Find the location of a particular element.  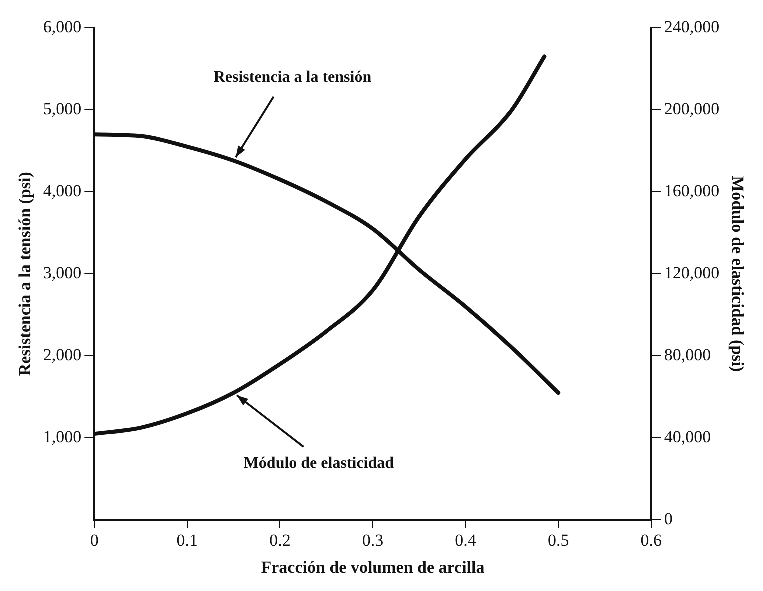

y2-tick-label: 80,000 is located at coordinates (688, 355).